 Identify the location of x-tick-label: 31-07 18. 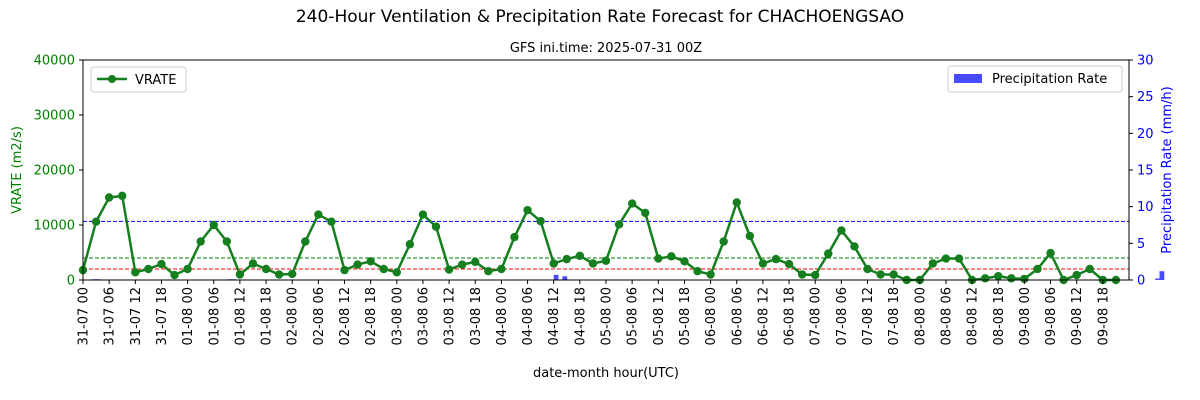
(162, 316).